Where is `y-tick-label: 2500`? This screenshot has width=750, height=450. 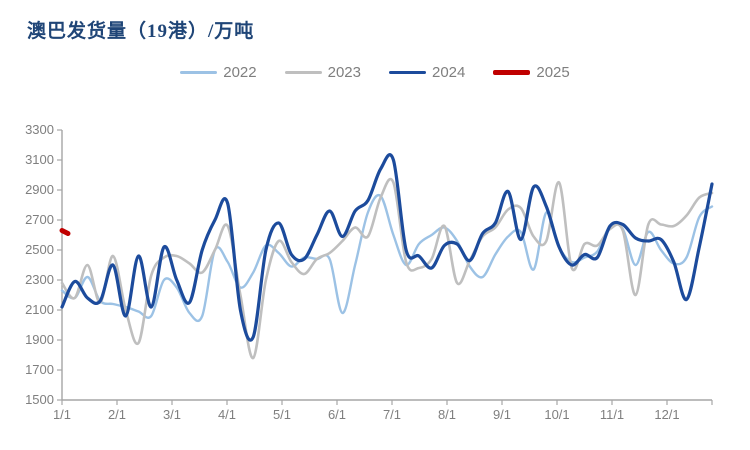
y-tick-label: 2500 is located at coordinates (39, 249).